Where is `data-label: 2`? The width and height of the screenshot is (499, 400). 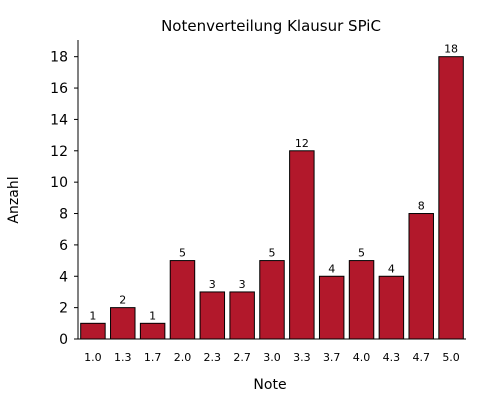
data-label: 2 is located at coordinates (122, 300).